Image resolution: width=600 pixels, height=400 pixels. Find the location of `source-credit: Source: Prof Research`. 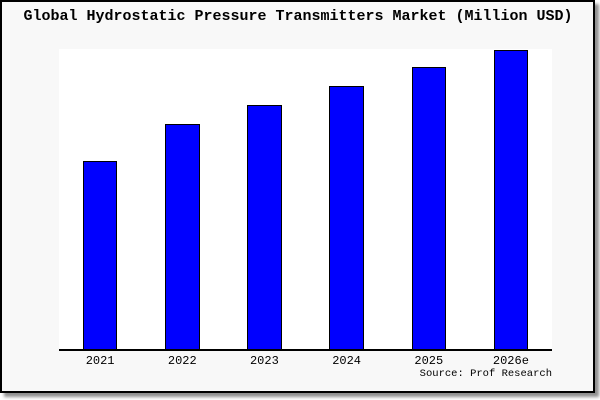

source-credit: Source: Prof Research is located at coordinates (485, 374).